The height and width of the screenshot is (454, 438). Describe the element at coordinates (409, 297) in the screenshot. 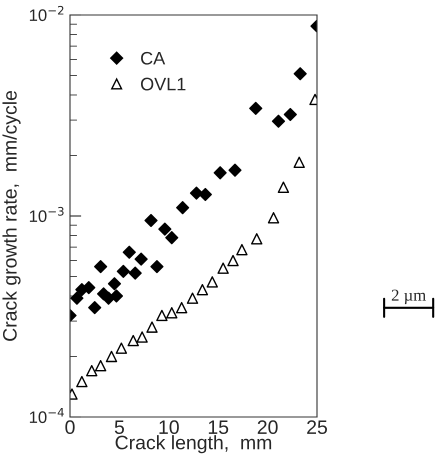

I see `text: 2 µm` at that location.